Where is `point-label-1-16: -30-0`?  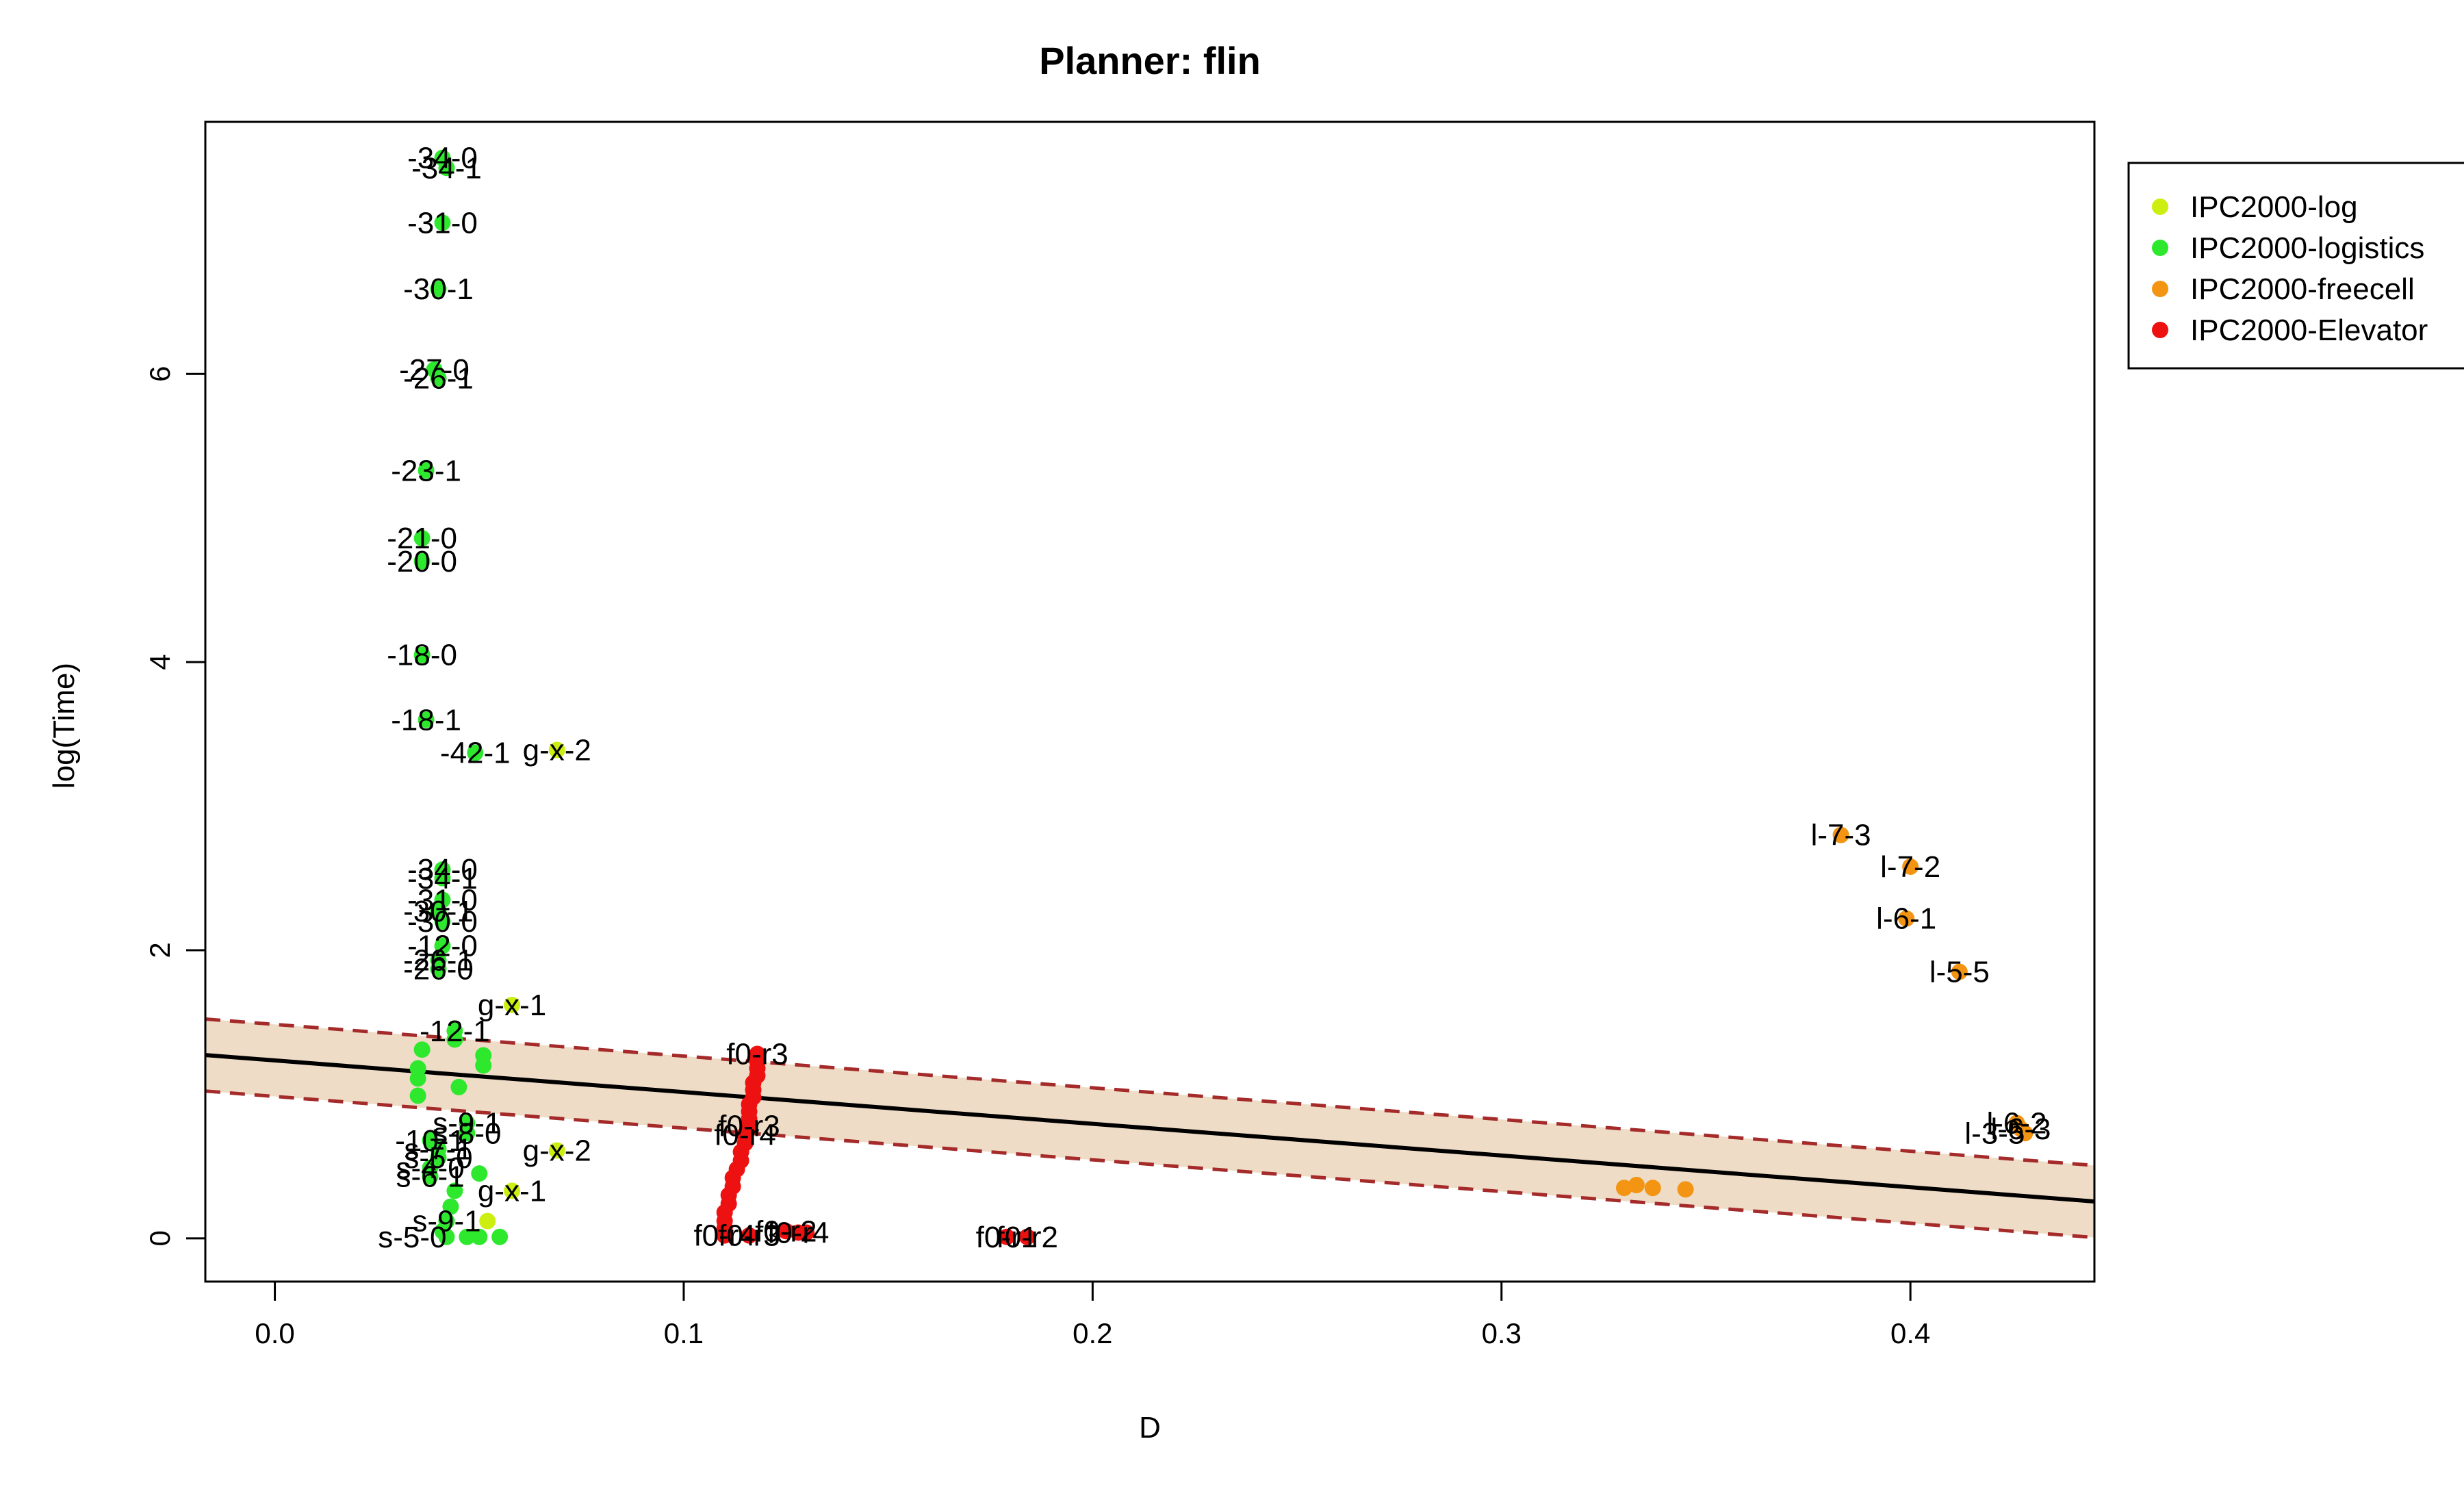 point-label-1-16: -30-0 is located at coordinates (442, 922).